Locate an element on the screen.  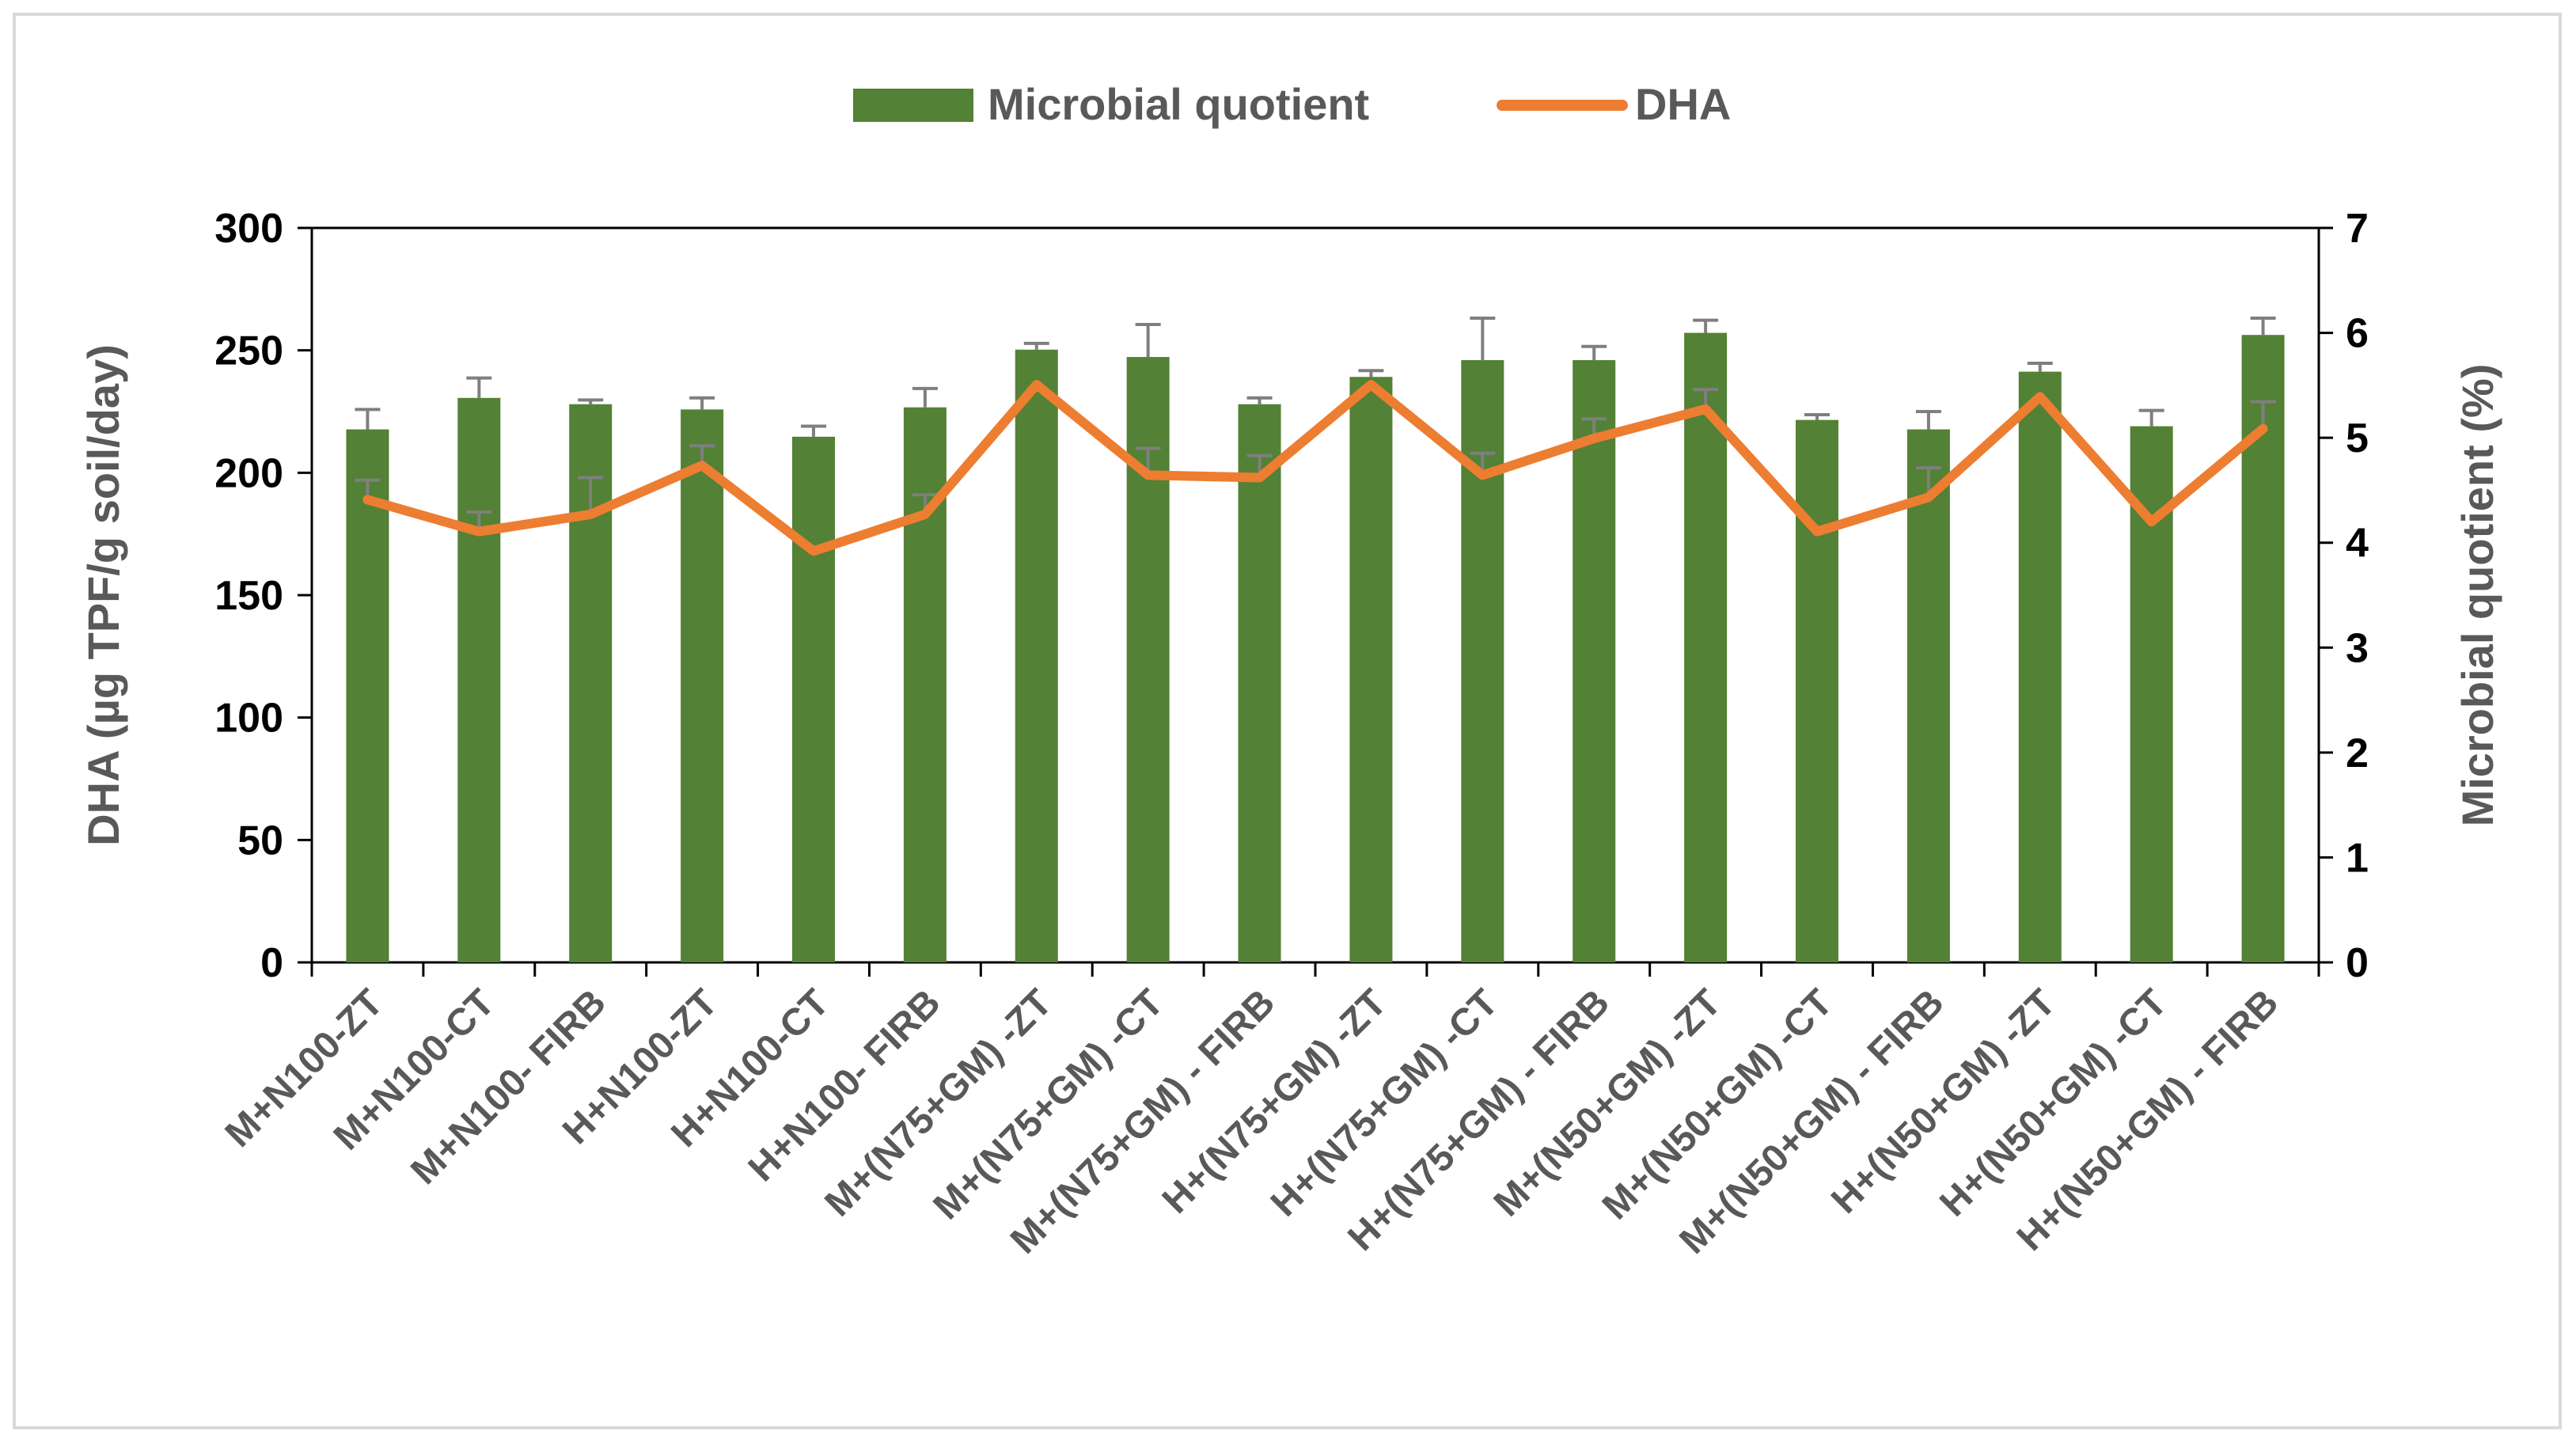
left-axis-tick-label: 150 is located at coordinates (248, 596).